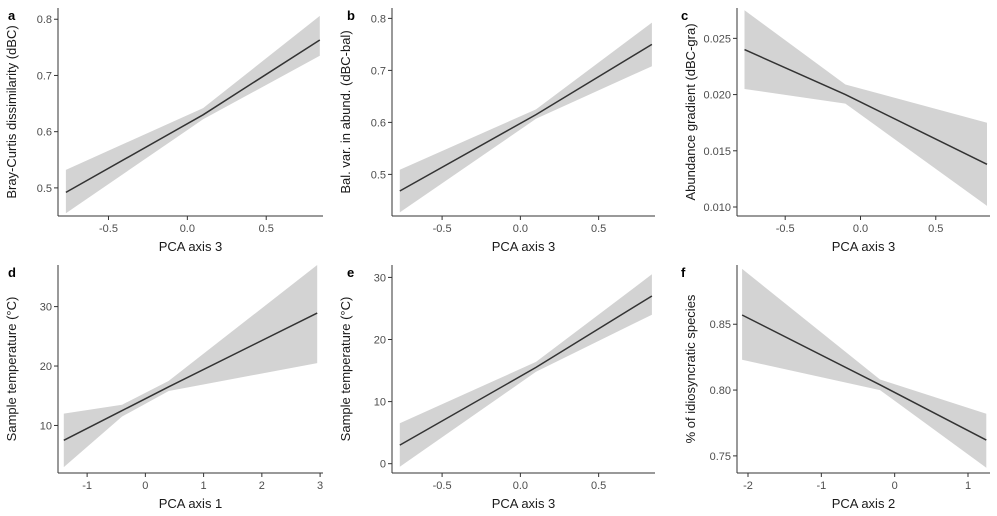 This screenshot has height=516, width=997. I want to click on x-tick-label: 3, so click(320, 486).